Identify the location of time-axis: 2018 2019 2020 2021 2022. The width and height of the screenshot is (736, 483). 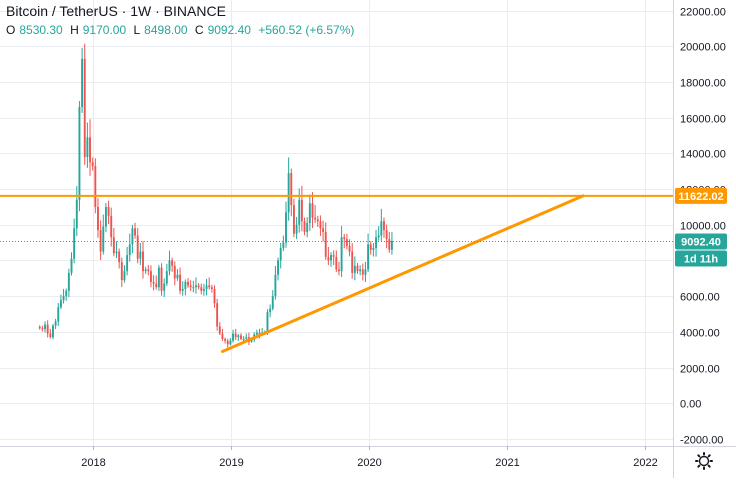
(369, 457).